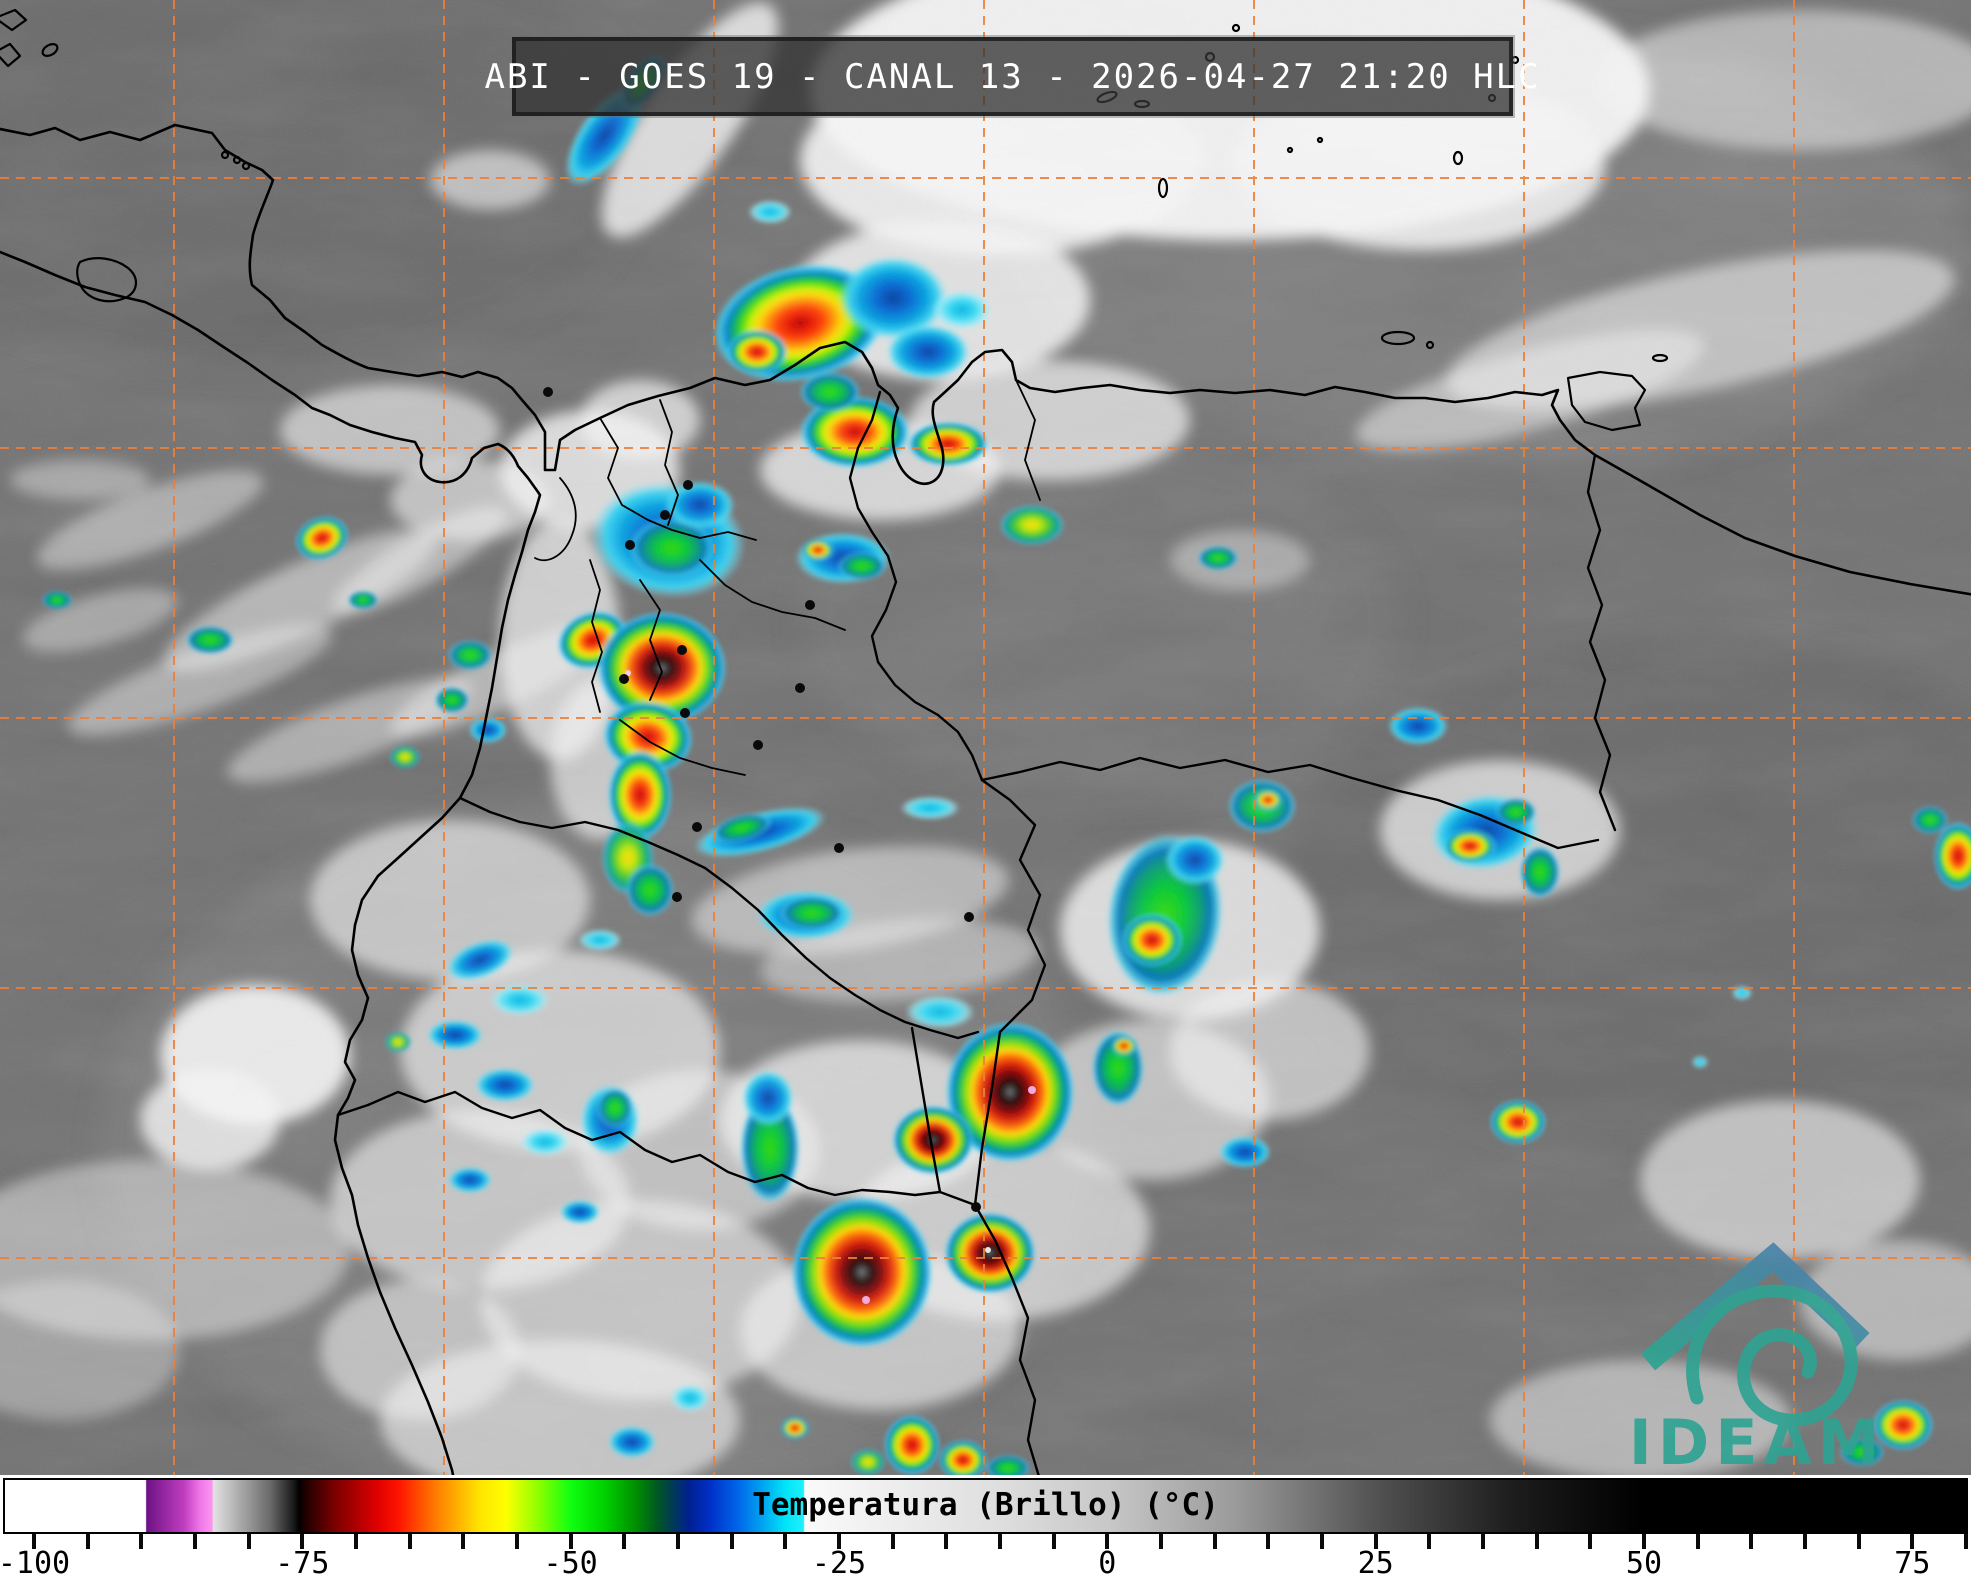 The image size is (1971, 1577). I want to click on colorbar-tick-label: -25, so click(839, 1561).